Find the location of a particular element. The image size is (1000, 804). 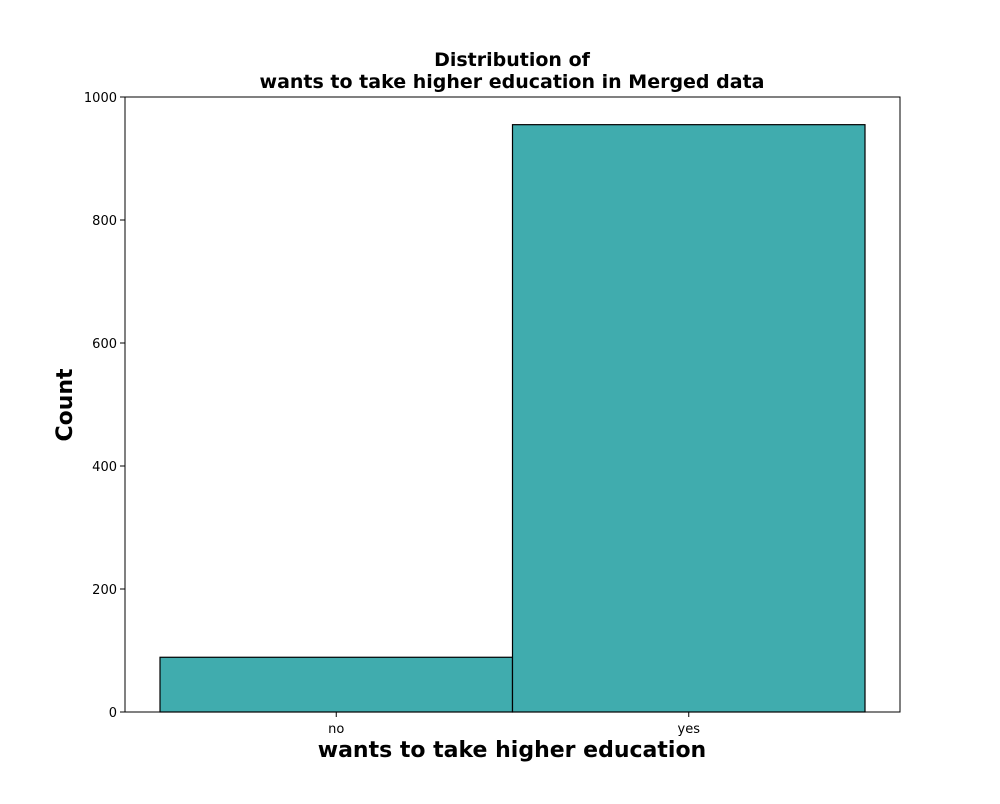

y-tick-label: 400 is located at coordinates (104, 467).